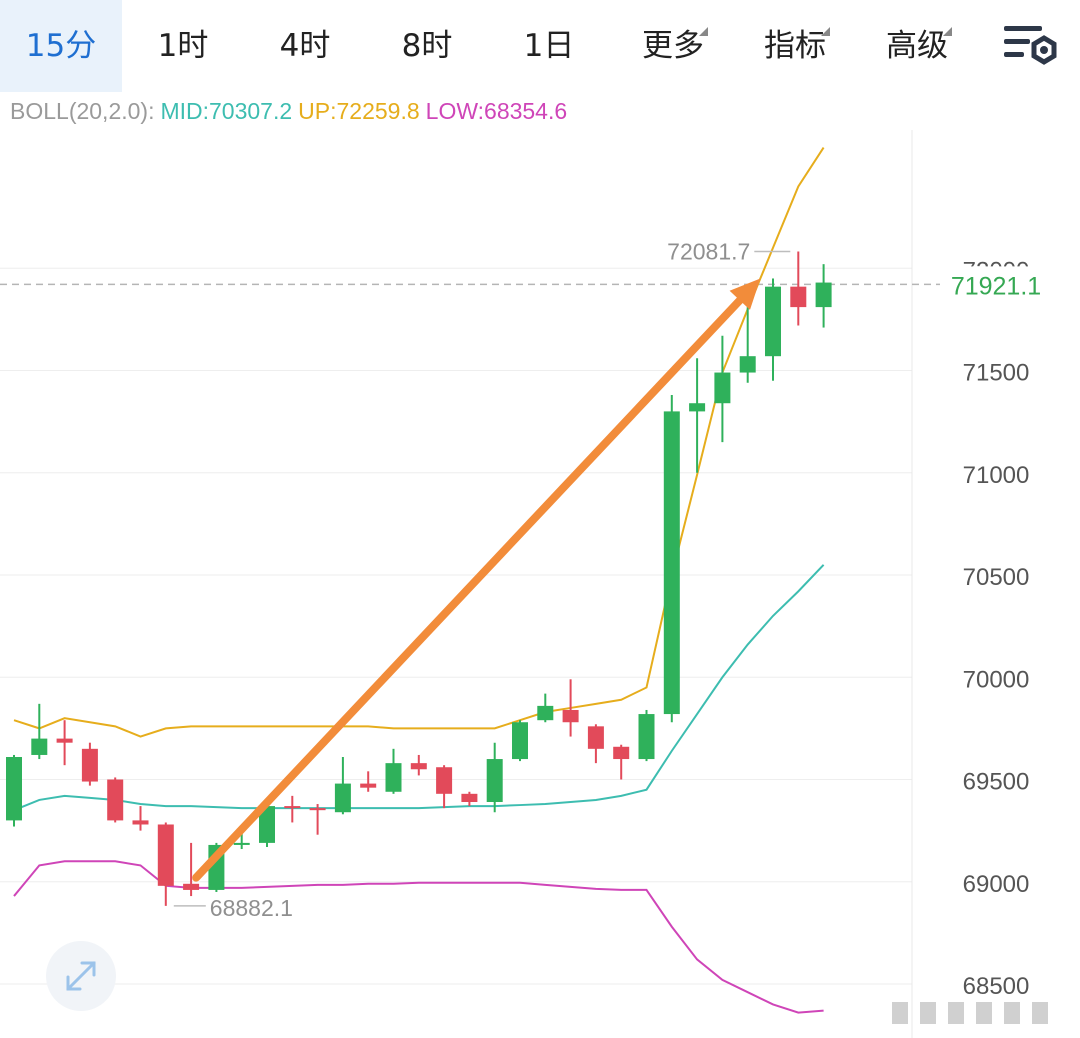 The width and height of the screenshot is (1080, 1038). Describe the element at coordinates (251, 908) in the screenshot. I see `min-price-label: 68882.1` at that location.